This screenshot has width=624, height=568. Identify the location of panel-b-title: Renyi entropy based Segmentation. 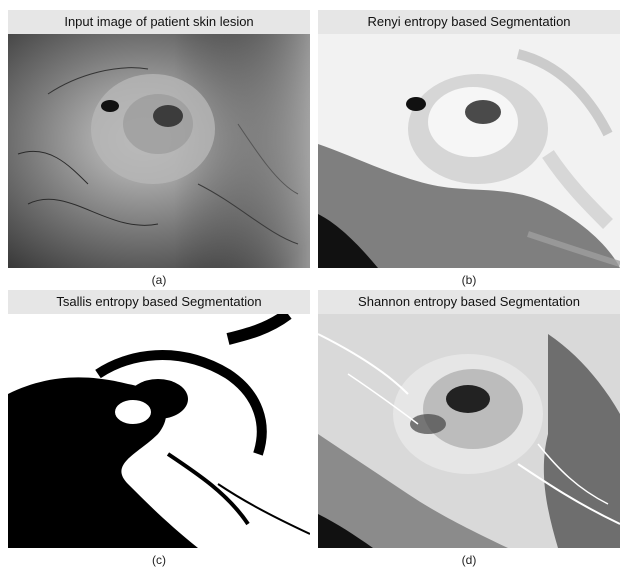
(469, 22).